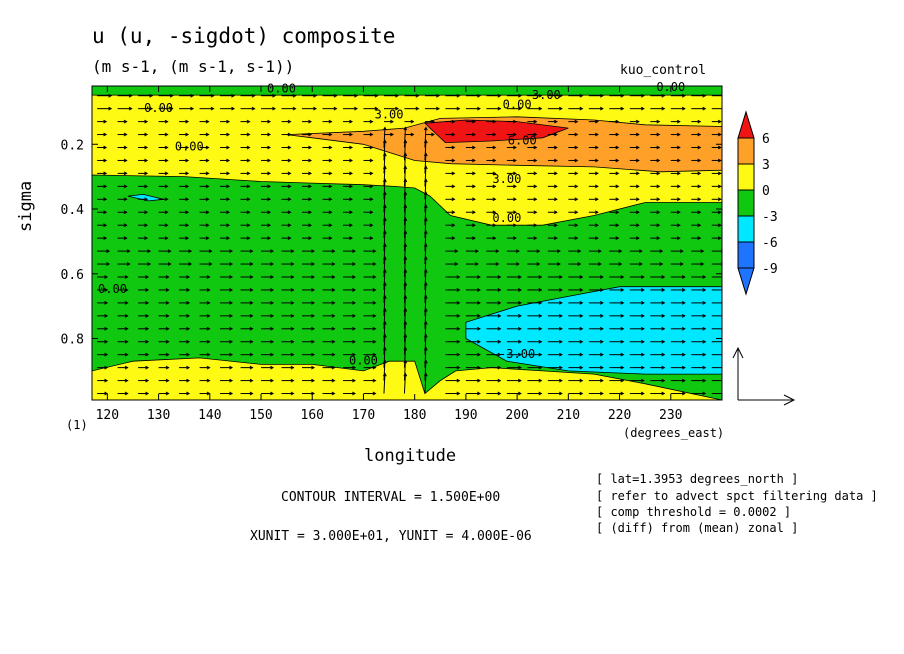  What do you see at coordinates (465, 415) in the screenshot?
I see `x-tick-label: 190` at bounding box center [465, 415].